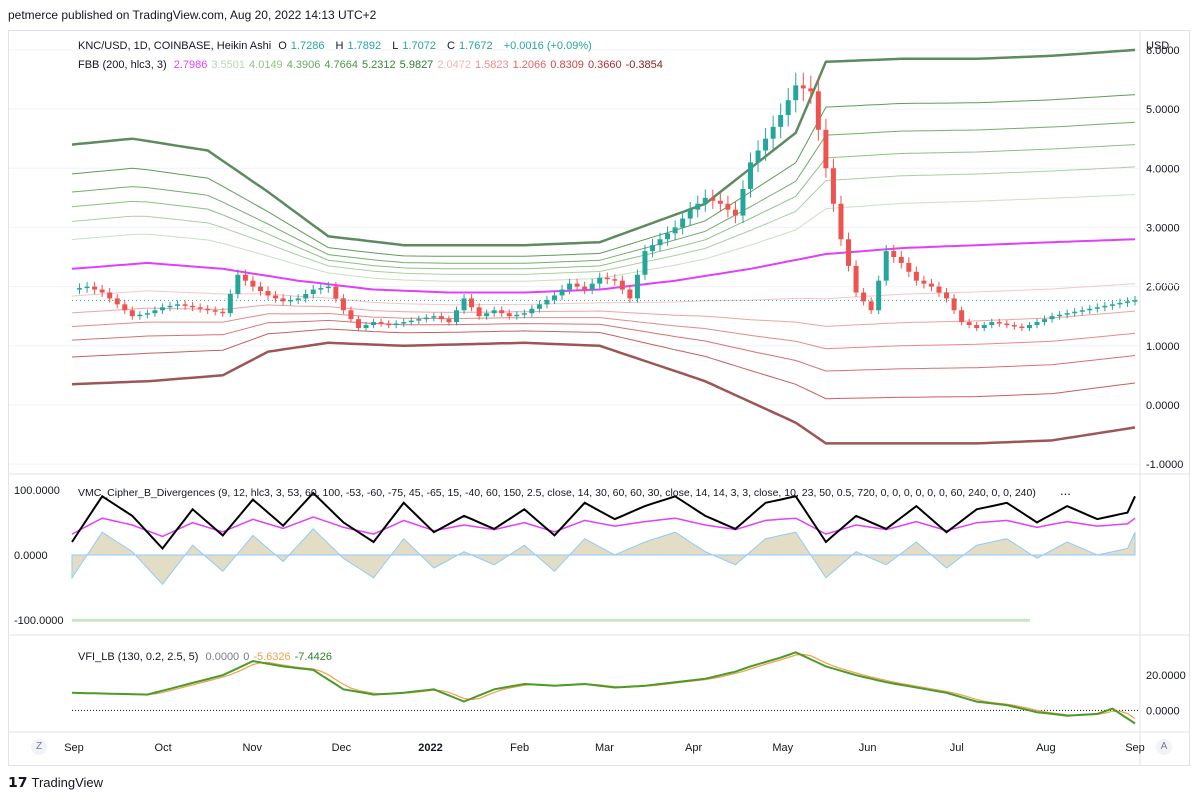 This screenshot has width=1200, height=802. What do you see at coordinates (190, 65) in the screenshot?
I see `fbb-value-0: 2.7986` at bounding box center [190, 65].